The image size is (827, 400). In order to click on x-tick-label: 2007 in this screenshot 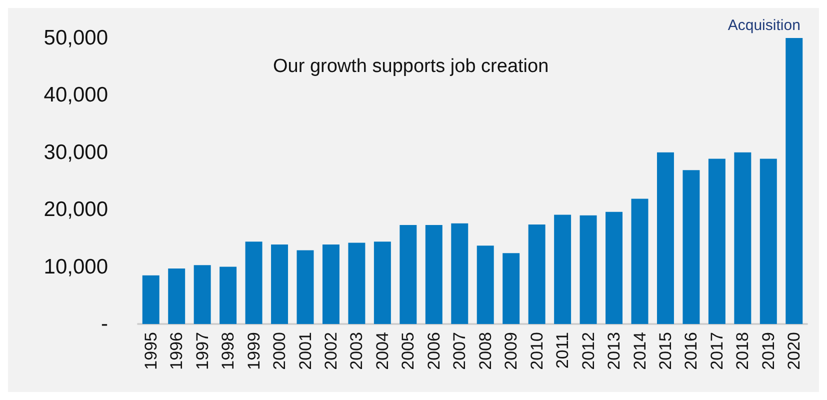, I will do `click(460, 351)`.